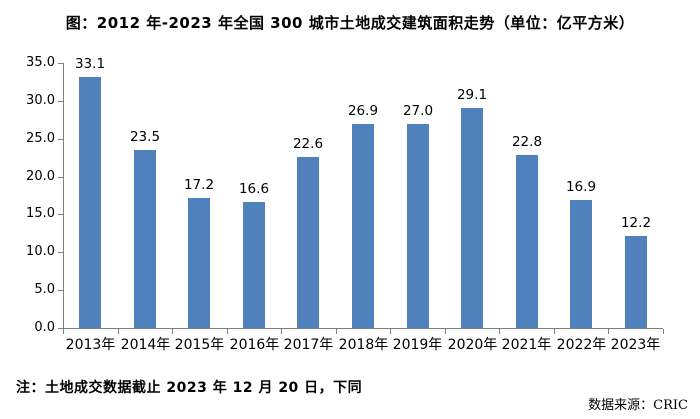 The width and height of the screenshot is (700, 419). What do you see at coordinates (40, 251) in the screenshot?
I see `y-axis-label: 10.0` at bounding box center [40, 251].